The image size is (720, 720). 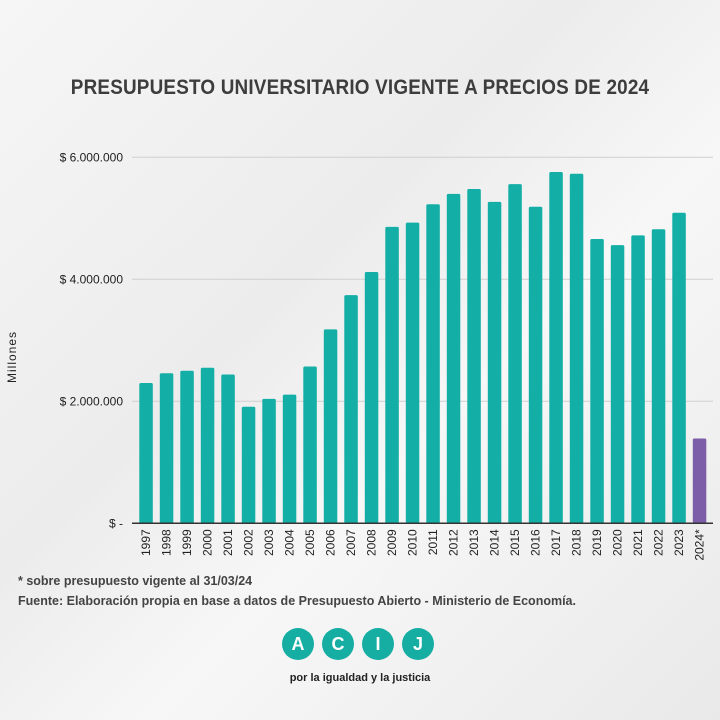 What do you see at coordinates (700, 545) in the screenshot?
I see `x-tick-label: 2024*` at bounding box center [700, 545].